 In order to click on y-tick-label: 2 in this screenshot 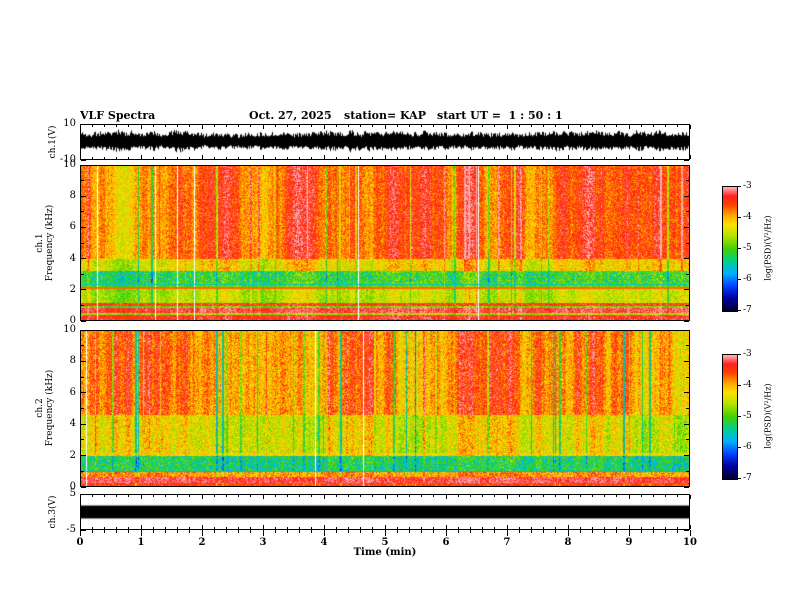, I will do `click(72, 289)`.